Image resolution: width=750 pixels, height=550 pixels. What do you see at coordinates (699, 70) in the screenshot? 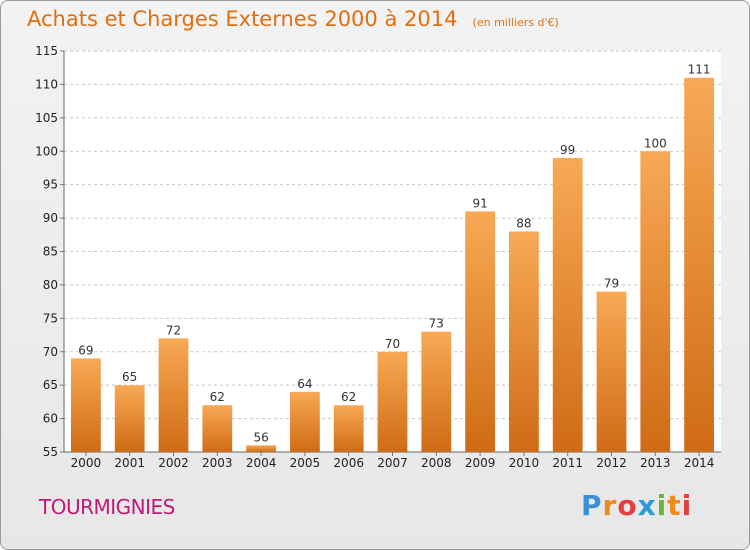
I see `data-label: 111` at bounding box center [699, 70].